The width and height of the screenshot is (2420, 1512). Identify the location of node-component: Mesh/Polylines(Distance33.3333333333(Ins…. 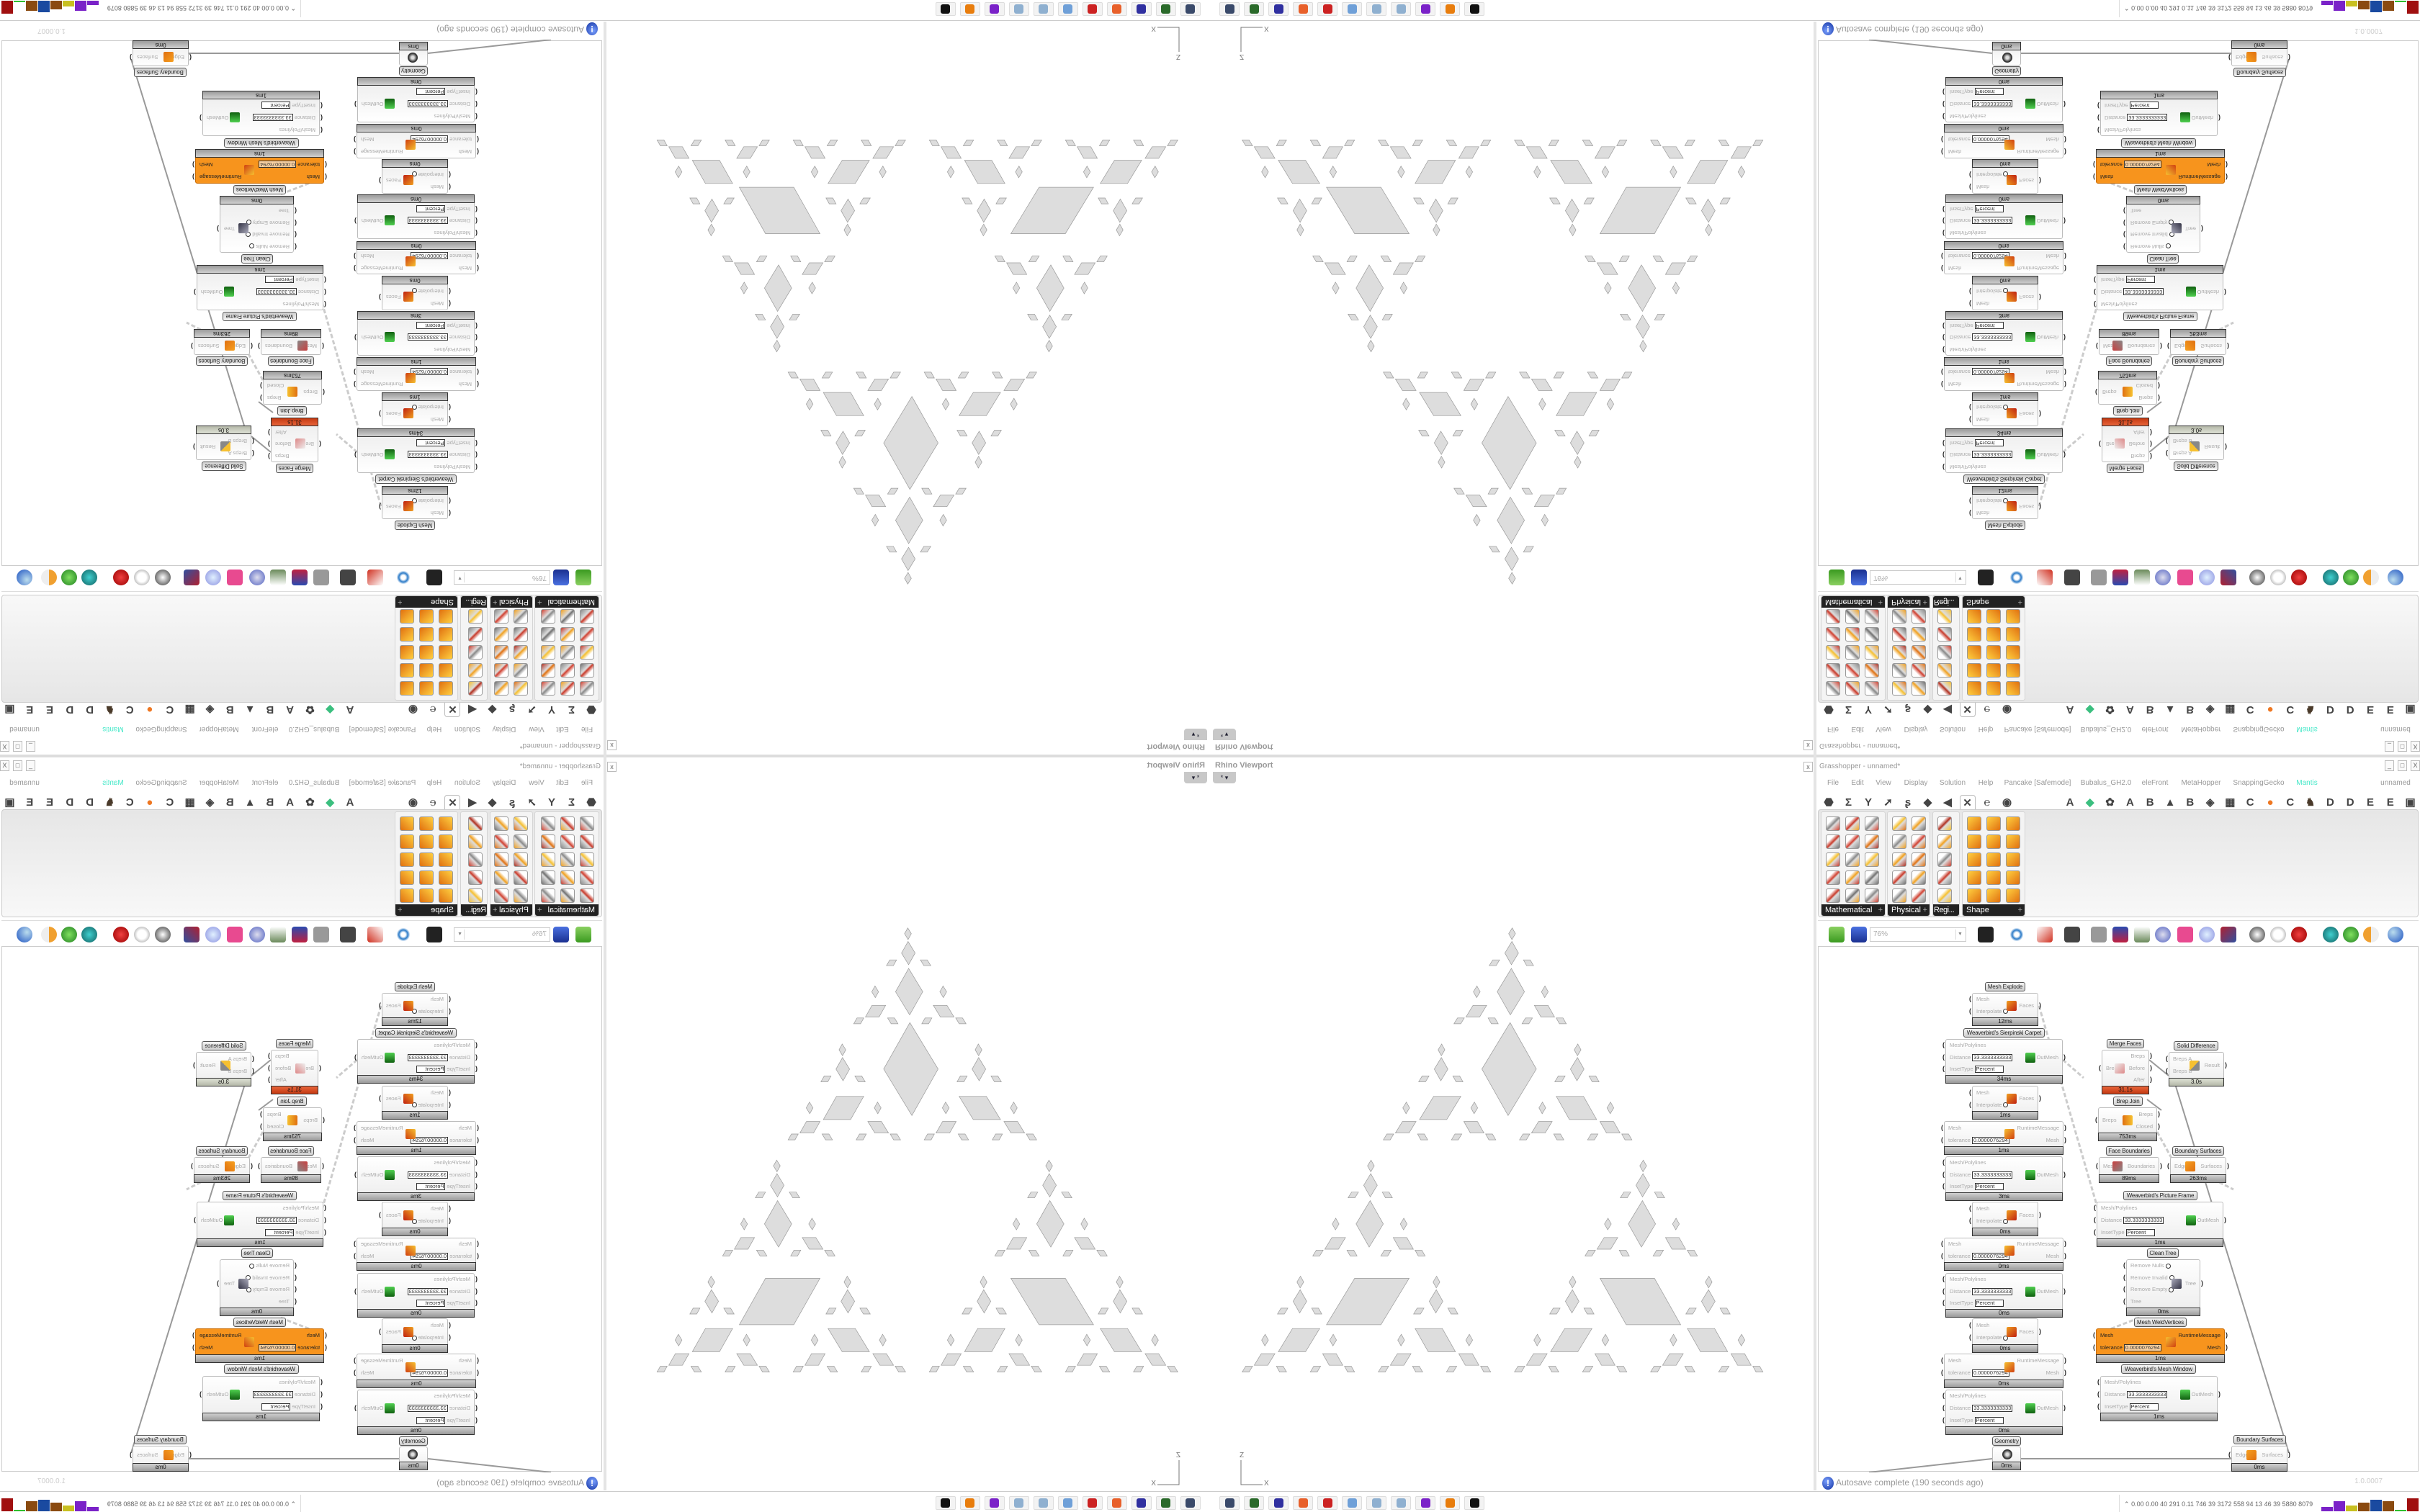
(416, 1178).